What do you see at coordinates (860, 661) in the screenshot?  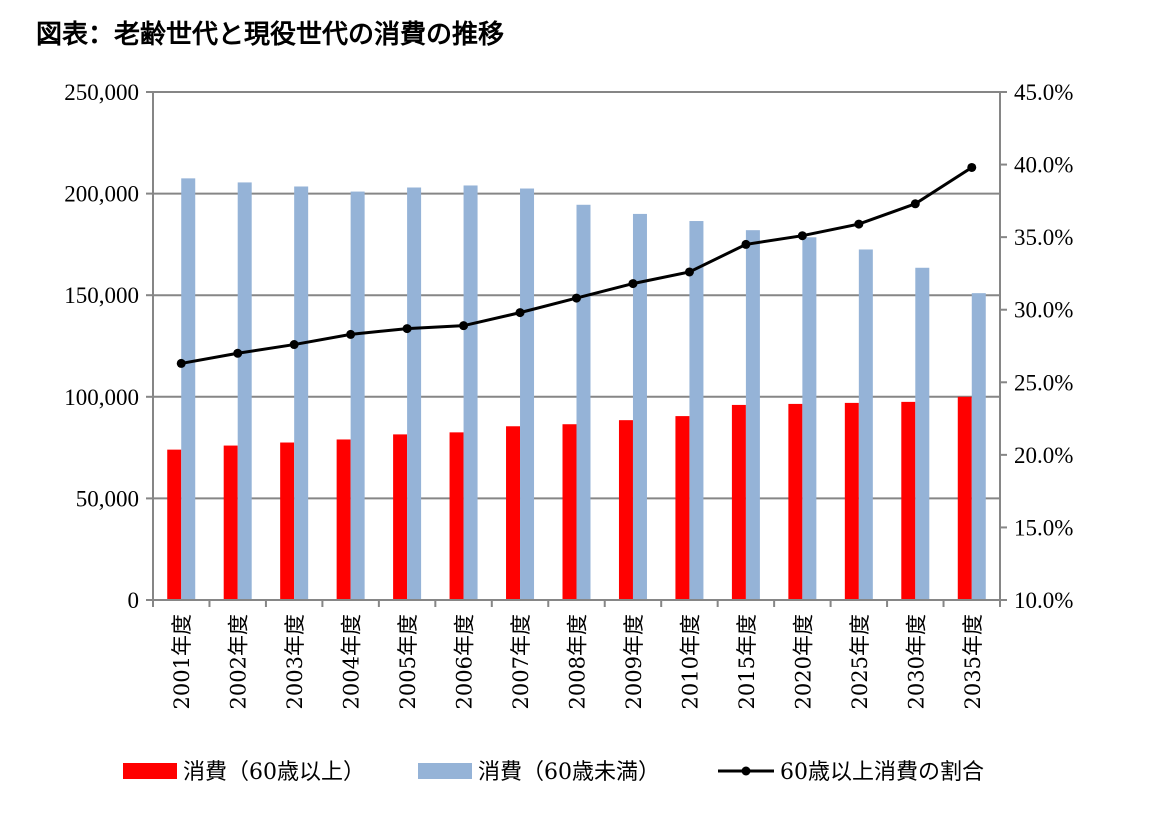 I see `category-label: 2025年度` at bounding box center [860, 661].